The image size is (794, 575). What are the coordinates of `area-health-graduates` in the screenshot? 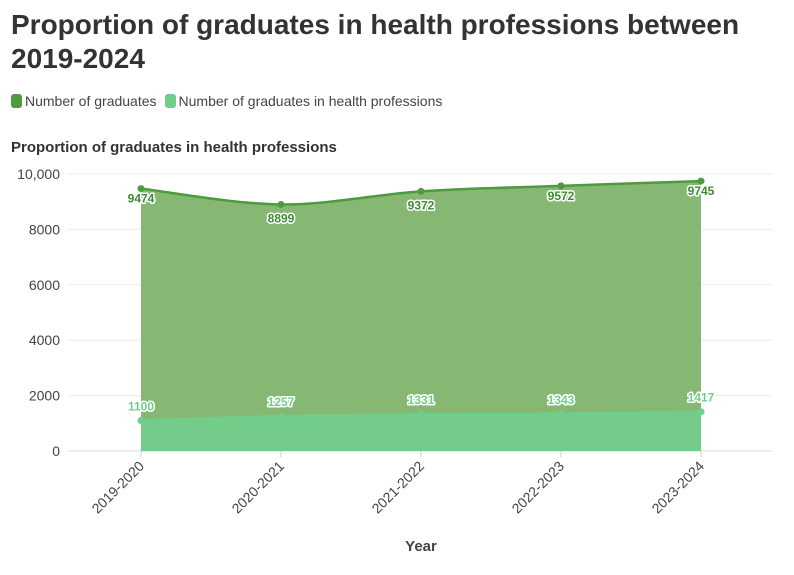 It's located at (421, 431).